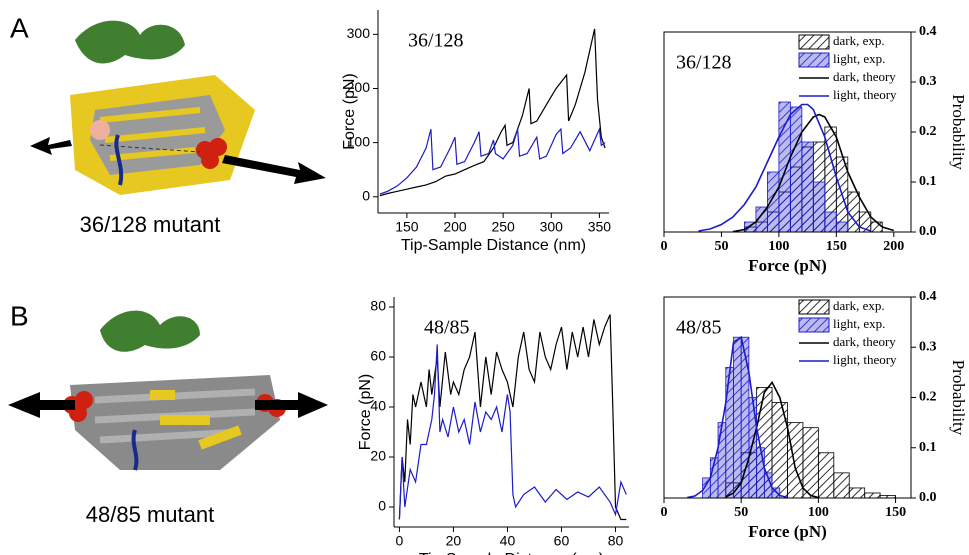  What do you see at coordinates (378, 356) in the screenshot?
I see `y-tick-label: 60` at bounding box center [378, 356].